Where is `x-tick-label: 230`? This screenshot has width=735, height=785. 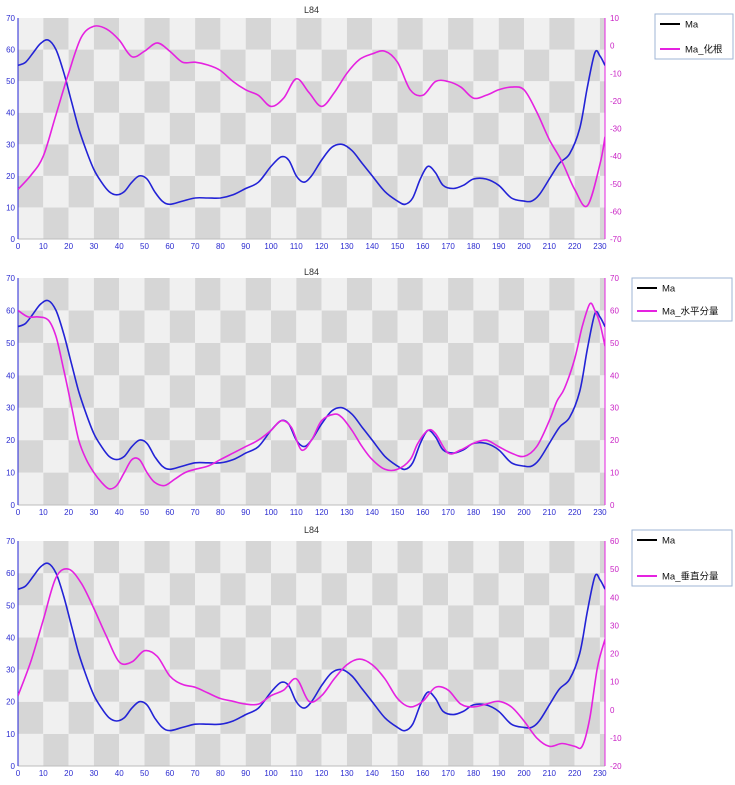 x-tick-label: 230 is located at coordinates (600, 246).